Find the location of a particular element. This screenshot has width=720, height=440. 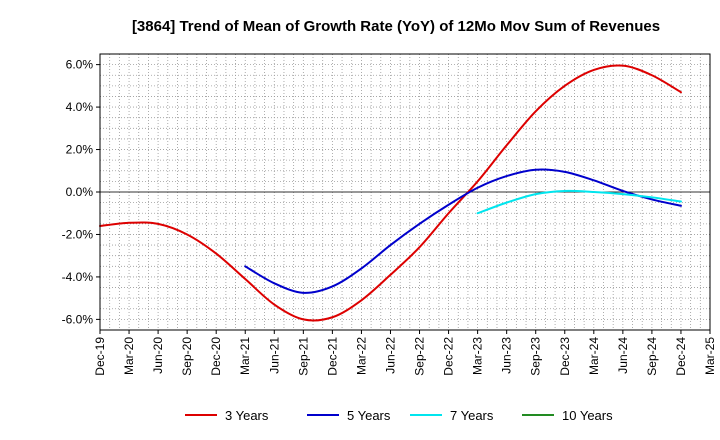

x-tick-label: Sep-20 is located at coordinates (187, 356).